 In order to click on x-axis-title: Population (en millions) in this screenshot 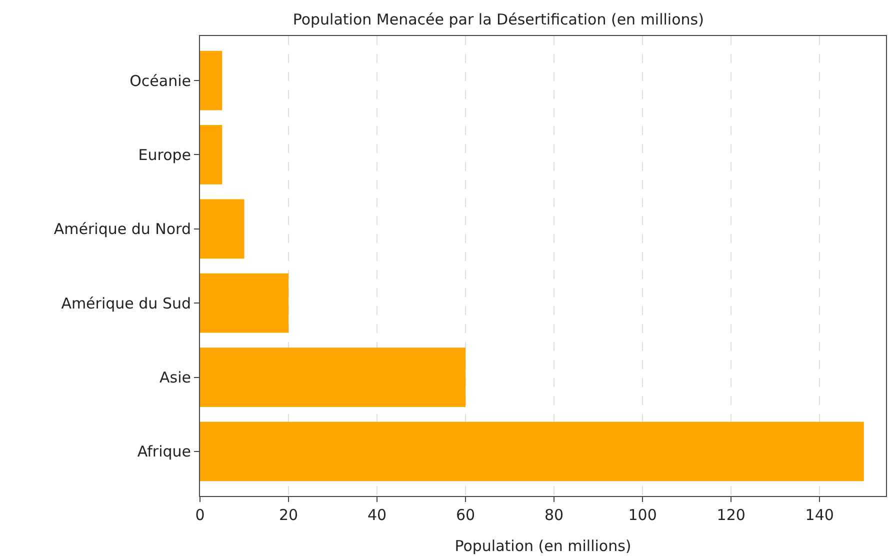, I will do `click(543, 546)`.